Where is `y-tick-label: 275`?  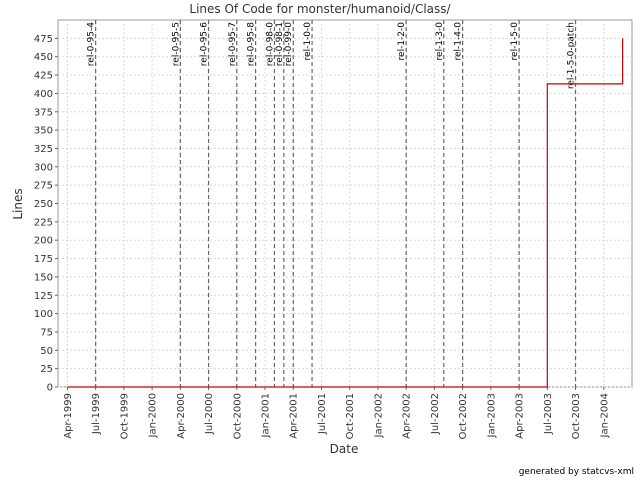 y-tick-label: 275 is located at coordinates (43, 186).